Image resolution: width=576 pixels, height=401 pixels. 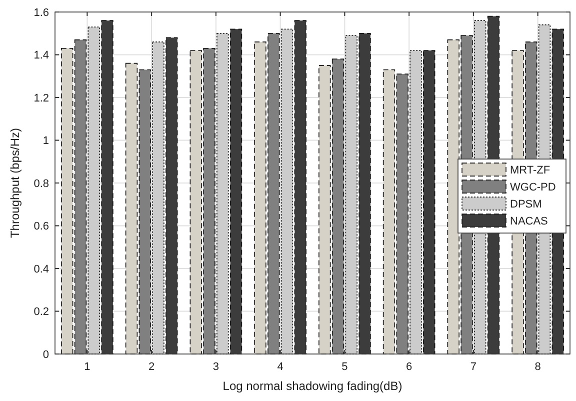 I want to click on y-tick-label: 1.2, so click(x=41, y=98).